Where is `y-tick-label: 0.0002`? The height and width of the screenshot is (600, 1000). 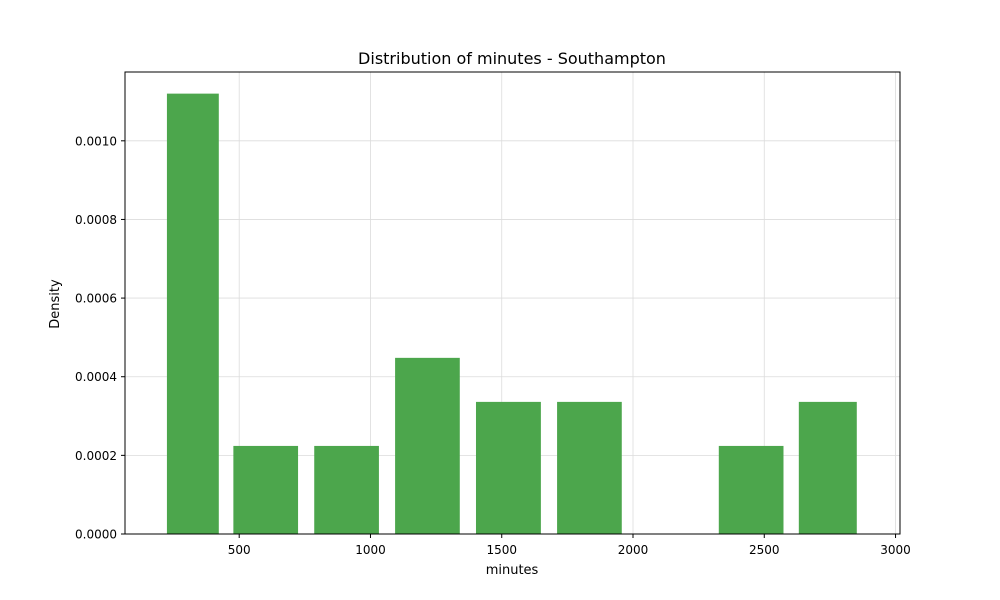 y-tick-label: 0.0002 is located at coordinates (96, 456).